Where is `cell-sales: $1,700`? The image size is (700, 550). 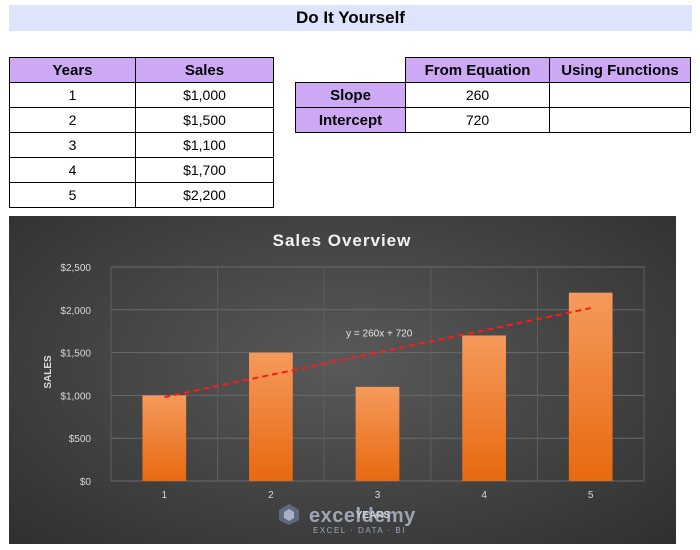
cell-sales: $1,700 is located at coordinates (204, 170).